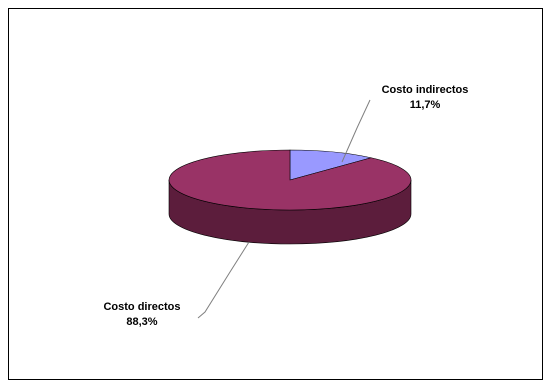 The height and width of the screenshot is (390, 555). I want to click on pie-3d, so click(290, 197).